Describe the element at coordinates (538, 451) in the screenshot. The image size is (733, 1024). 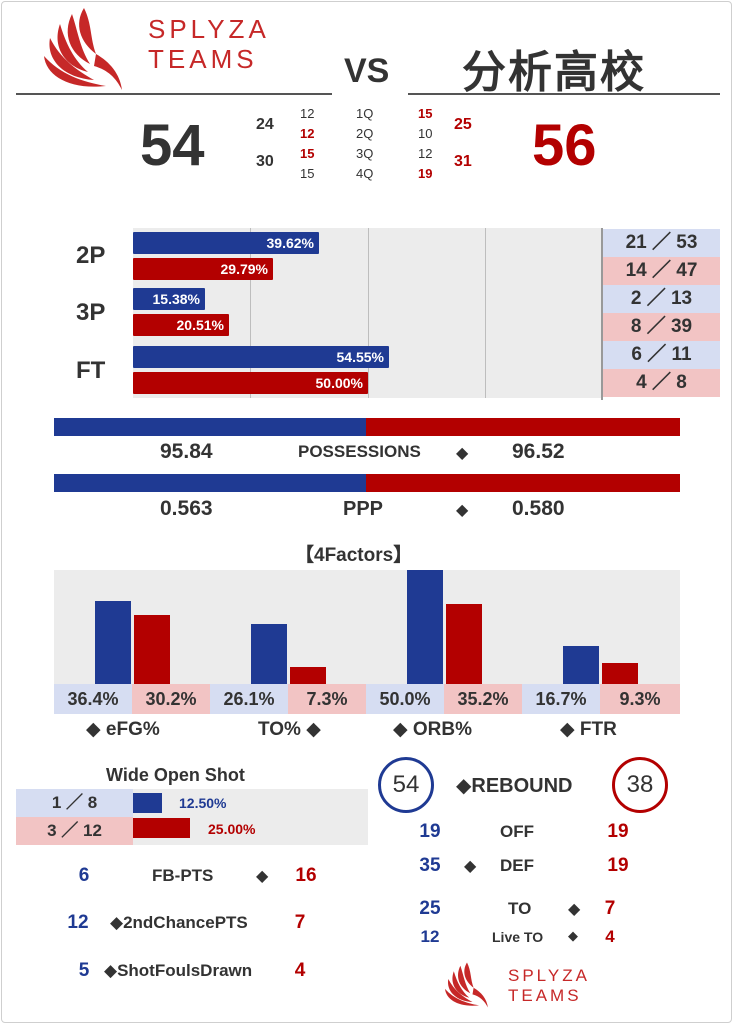
I see `possessions-away: 96.52` at that location.